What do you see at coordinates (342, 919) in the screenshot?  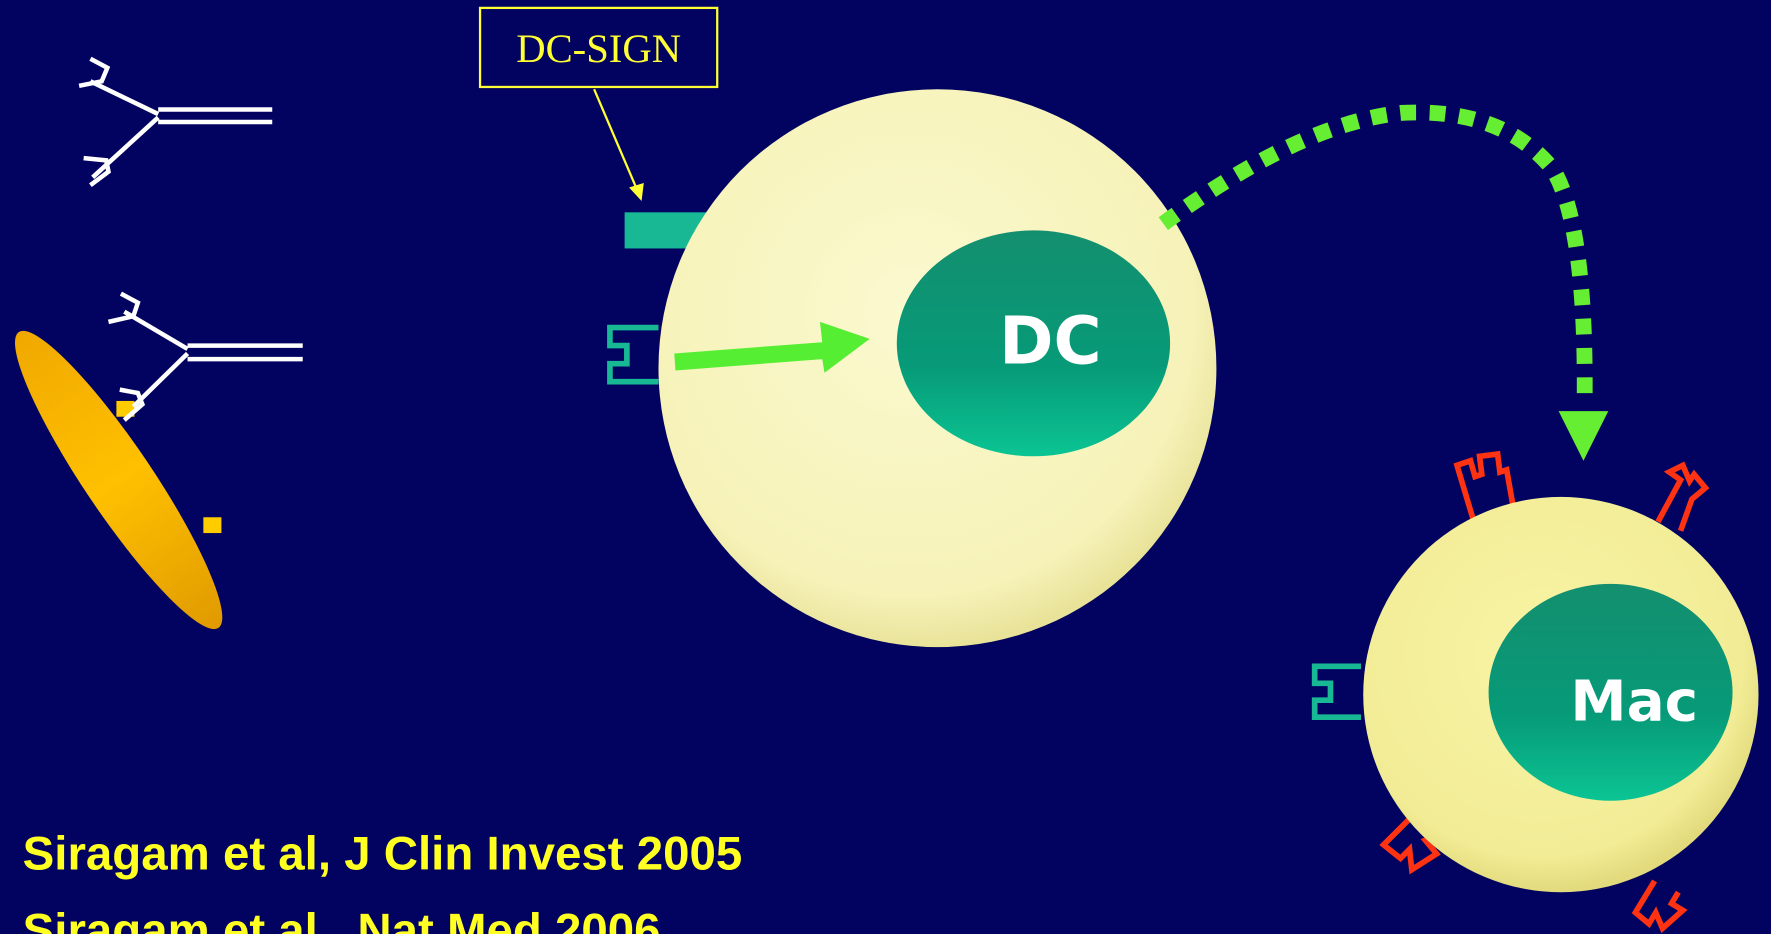 I see `reference: Siragam et al., Nat Med 2006` at bounding box center [342, 919].